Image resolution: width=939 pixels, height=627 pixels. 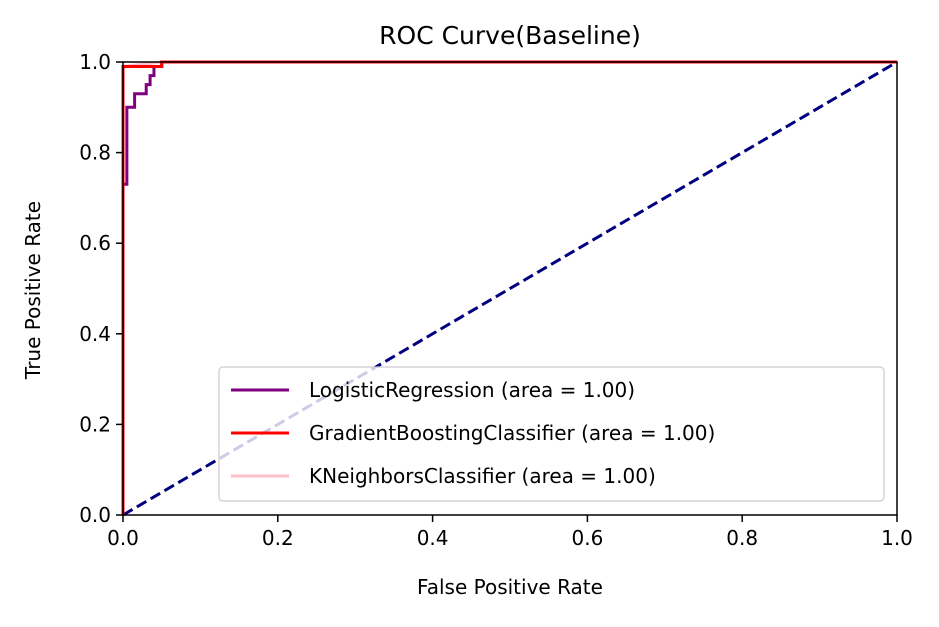 What do you see at coordinates (587, 538) in the screenshot?
I see `x-tick-label: 0.6` at bounding box center [587, 538].